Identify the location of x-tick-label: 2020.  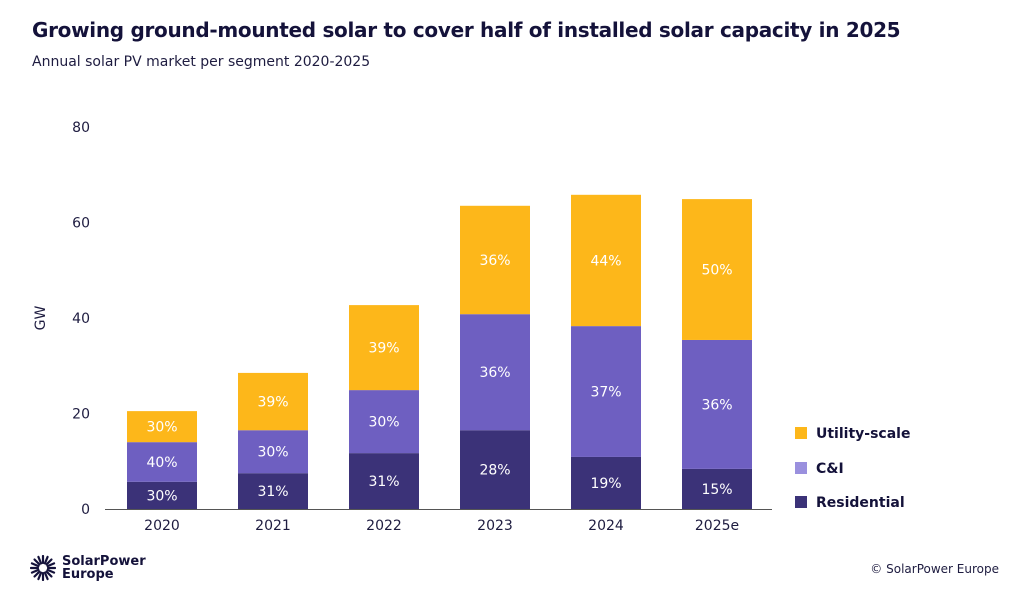
(162, 526).